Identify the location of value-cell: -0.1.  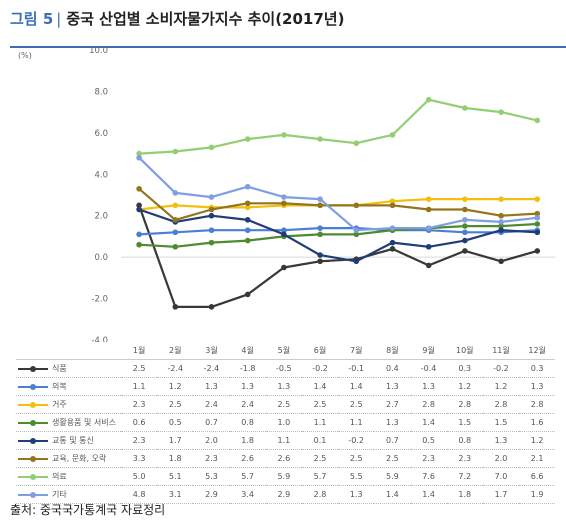
(356, 368).